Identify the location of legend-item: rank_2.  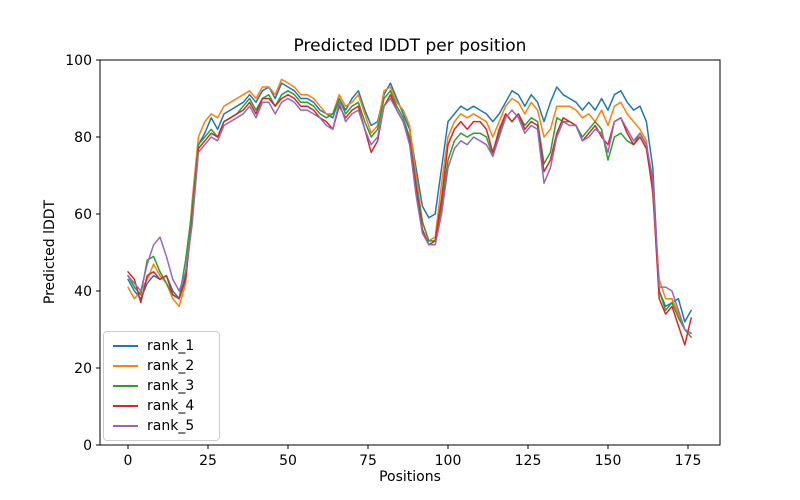
(166, 366).